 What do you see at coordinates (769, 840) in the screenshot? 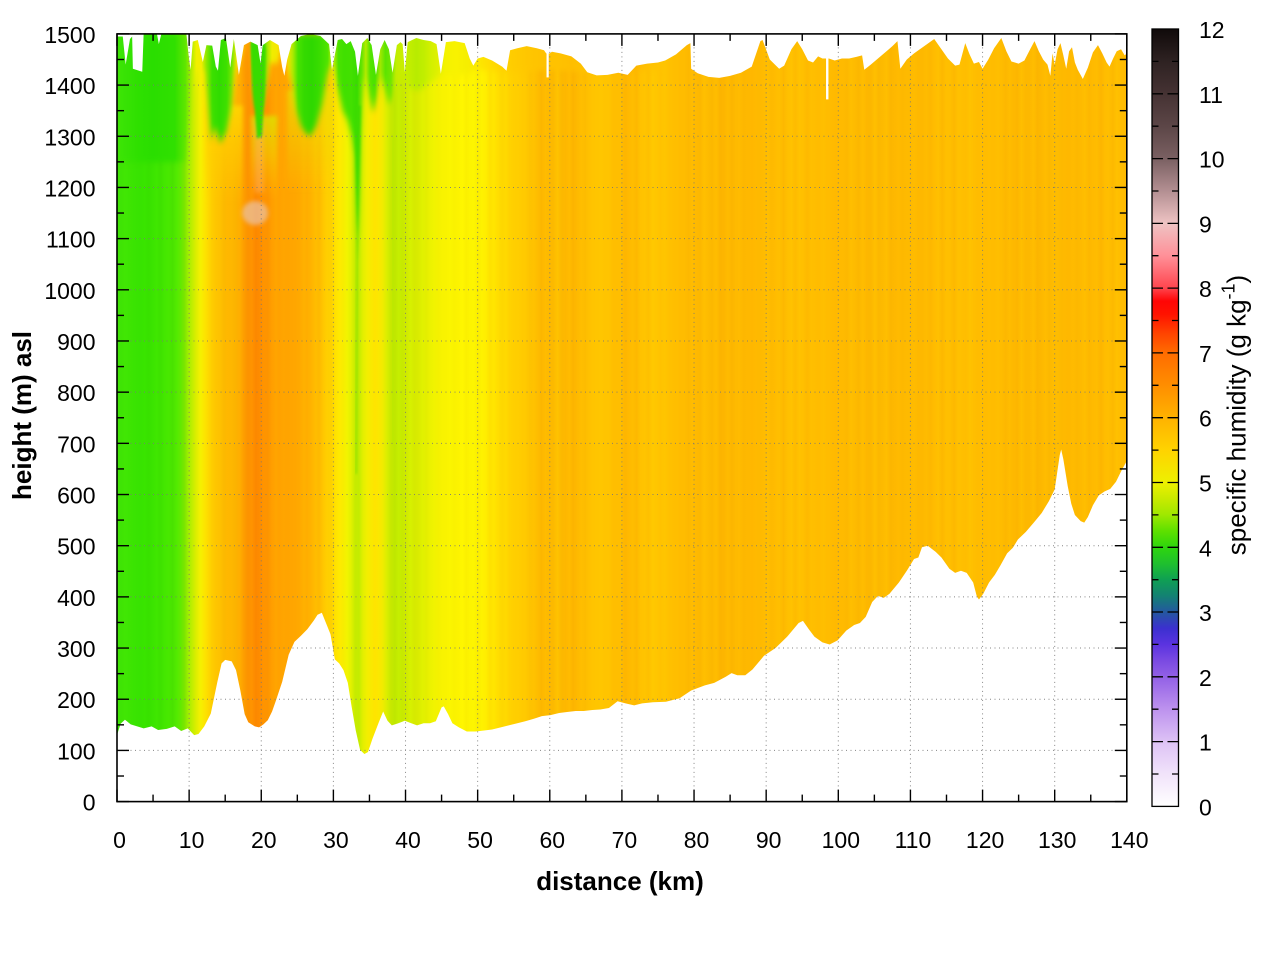
I see `svg-text: 90` at bounding box center [769, 840].